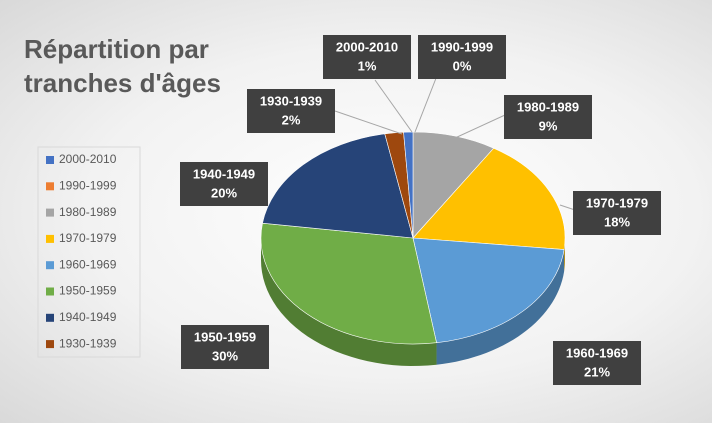 The width and height of the screenshot is (712, 423). Describe the element at coordinates (88, 317) in the screenshot. I see `legend-label: 1940-1949` at that location.